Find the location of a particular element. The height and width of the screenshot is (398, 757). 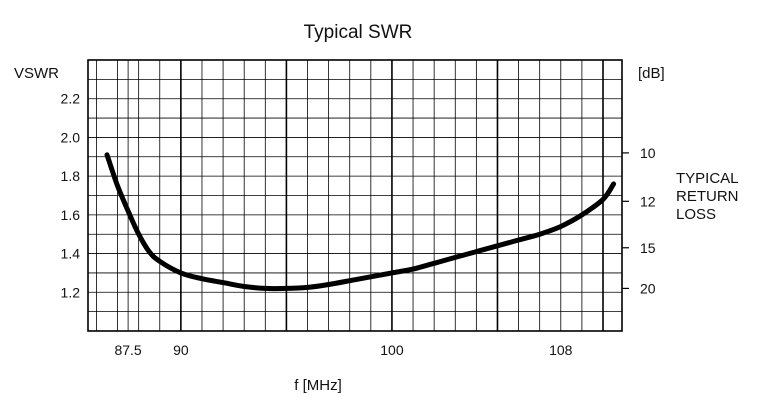

x-tick-label: 90 is located at coordinates (181, 350).